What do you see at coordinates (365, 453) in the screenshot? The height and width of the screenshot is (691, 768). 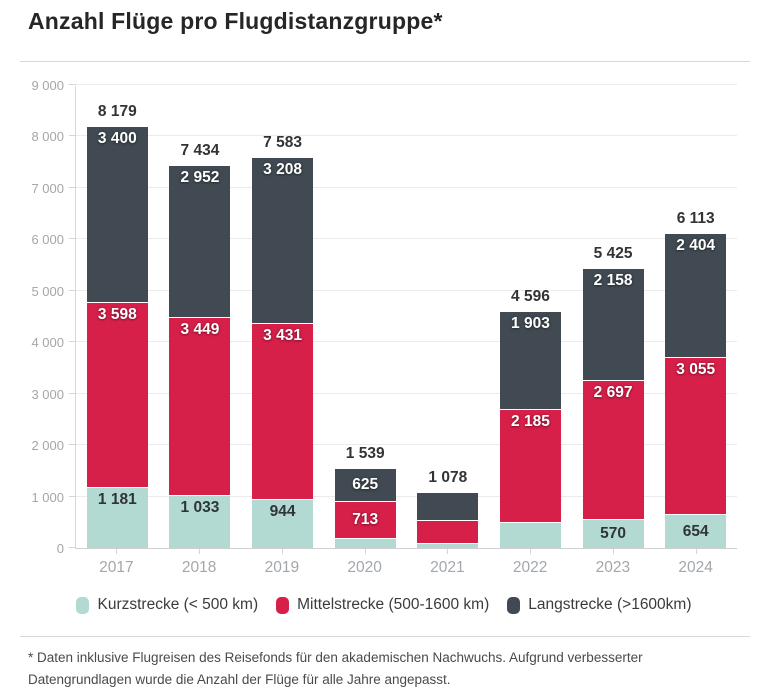 I see `bar-total-label: 1 539` at bounding box center [365, 453].